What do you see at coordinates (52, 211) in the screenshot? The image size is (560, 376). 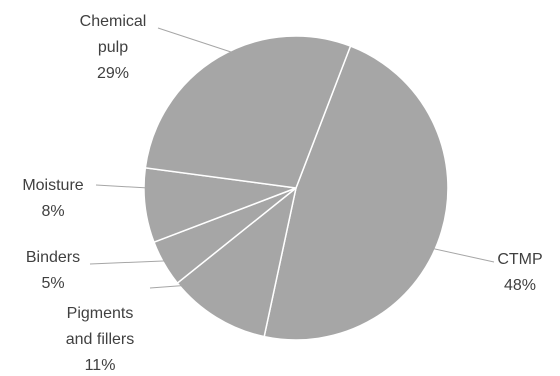 I see `data-label-value: 8%` at bounding box center [52, 211].